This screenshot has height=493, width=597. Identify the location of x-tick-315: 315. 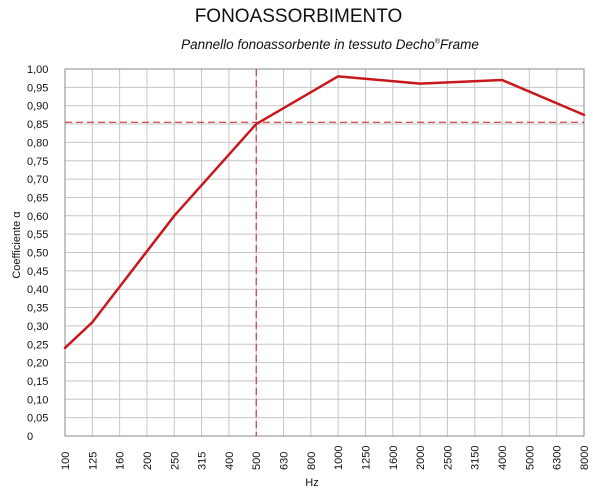
(203, 461).